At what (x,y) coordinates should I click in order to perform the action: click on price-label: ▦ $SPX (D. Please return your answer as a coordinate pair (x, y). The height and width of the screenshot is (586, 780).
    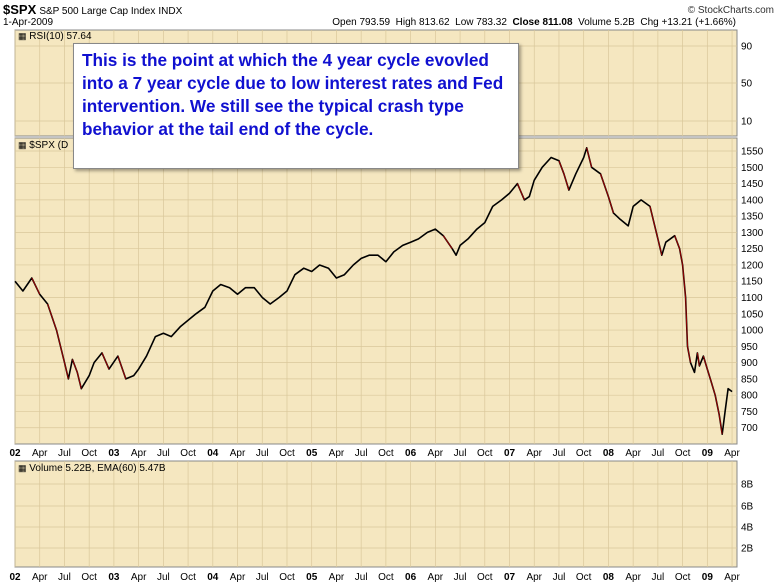
    Looking at the image, I should click on (43, 145).